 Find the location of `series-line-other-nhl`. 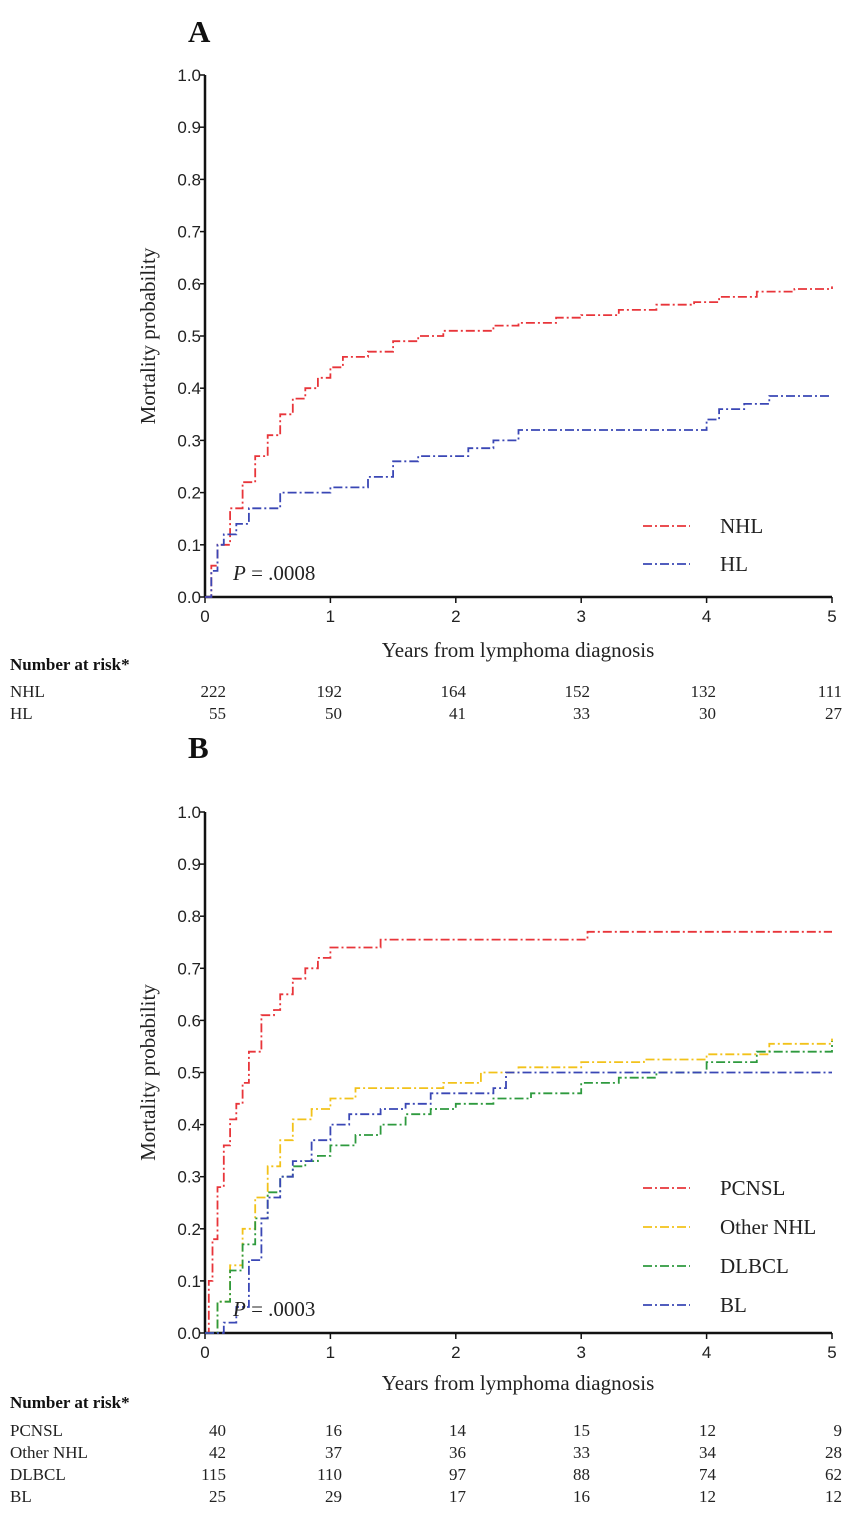

series-line-other-nhl is located at coordinates (519, 1186).